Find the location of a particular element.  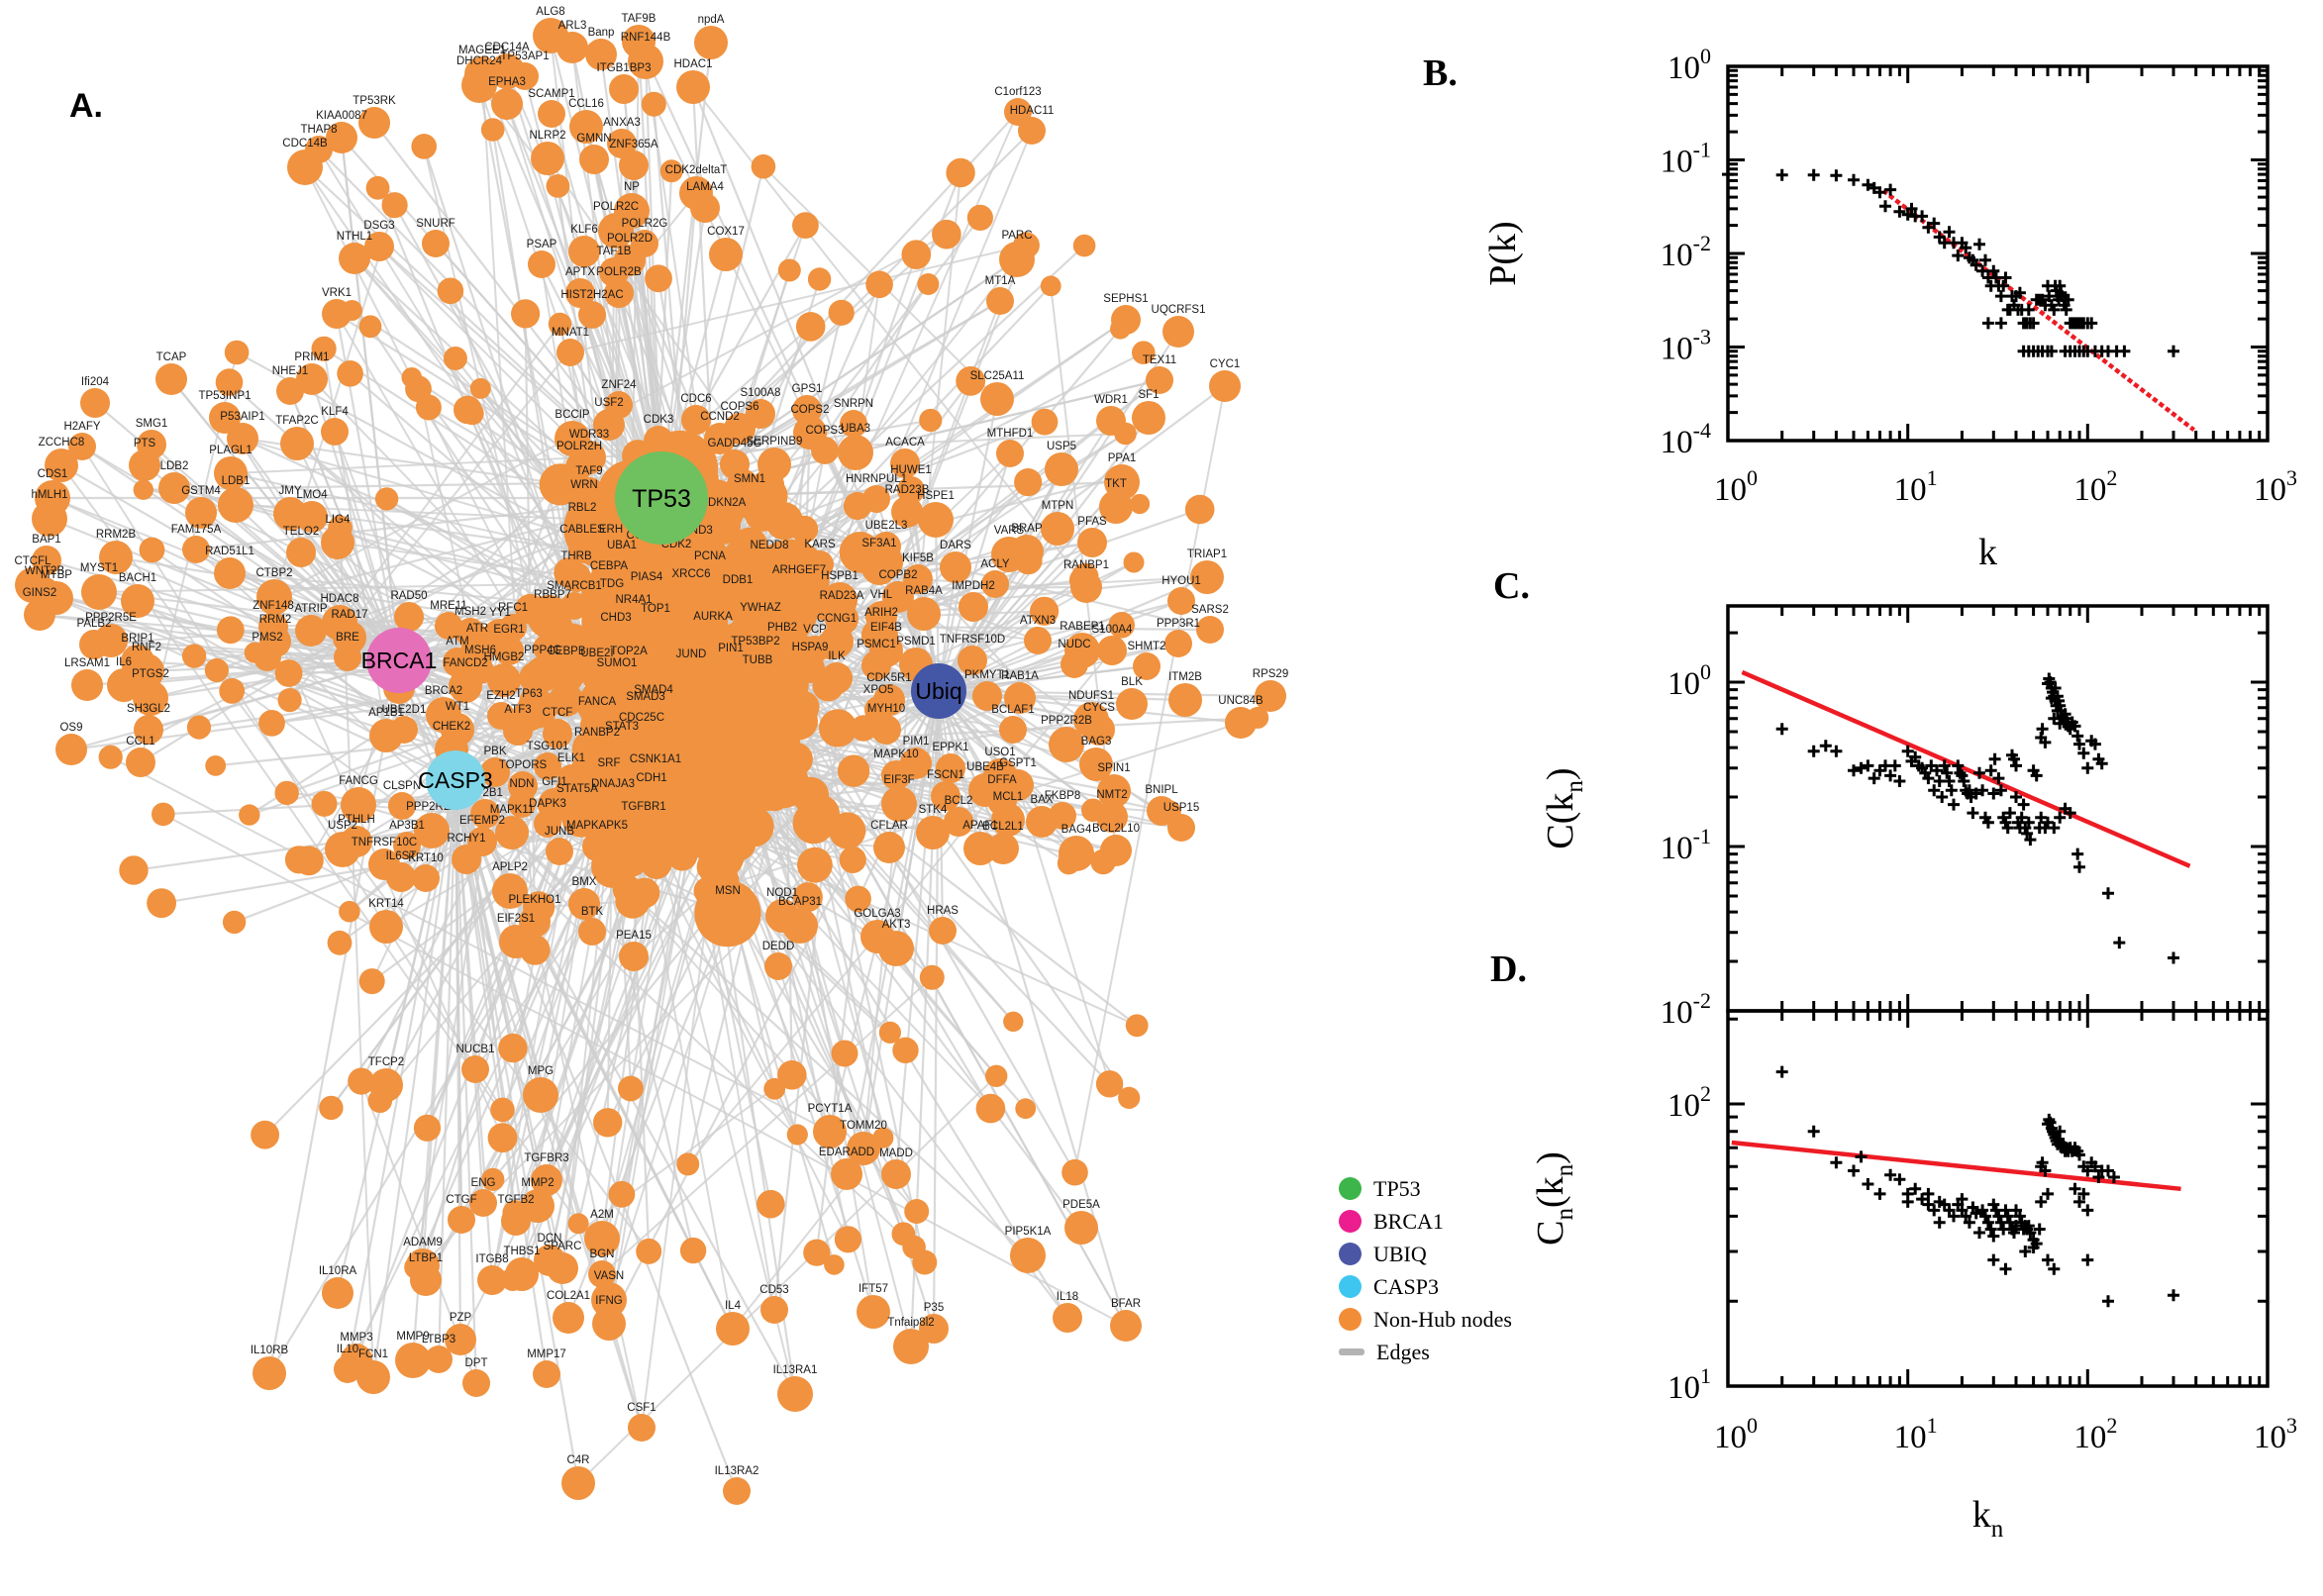

network-node-label: BCL2L1 is located at coordinates (1003, 827).